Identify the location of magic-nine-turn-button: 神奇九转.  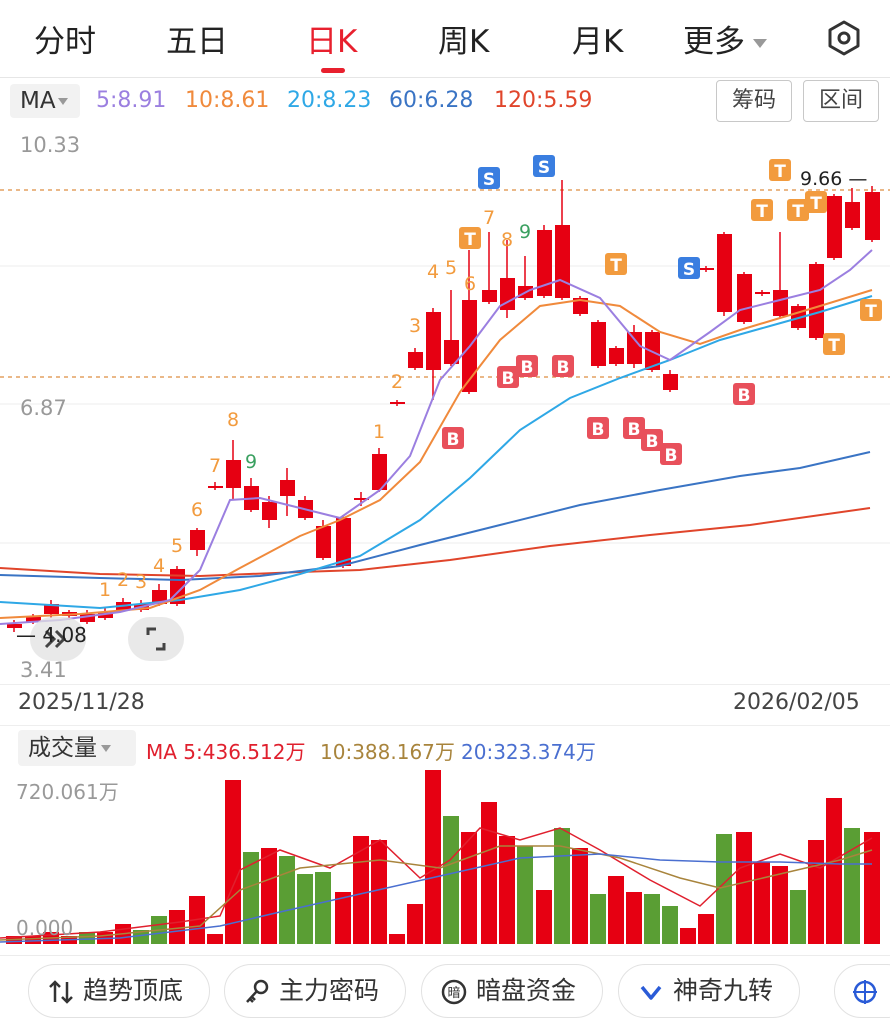
(709, 991).